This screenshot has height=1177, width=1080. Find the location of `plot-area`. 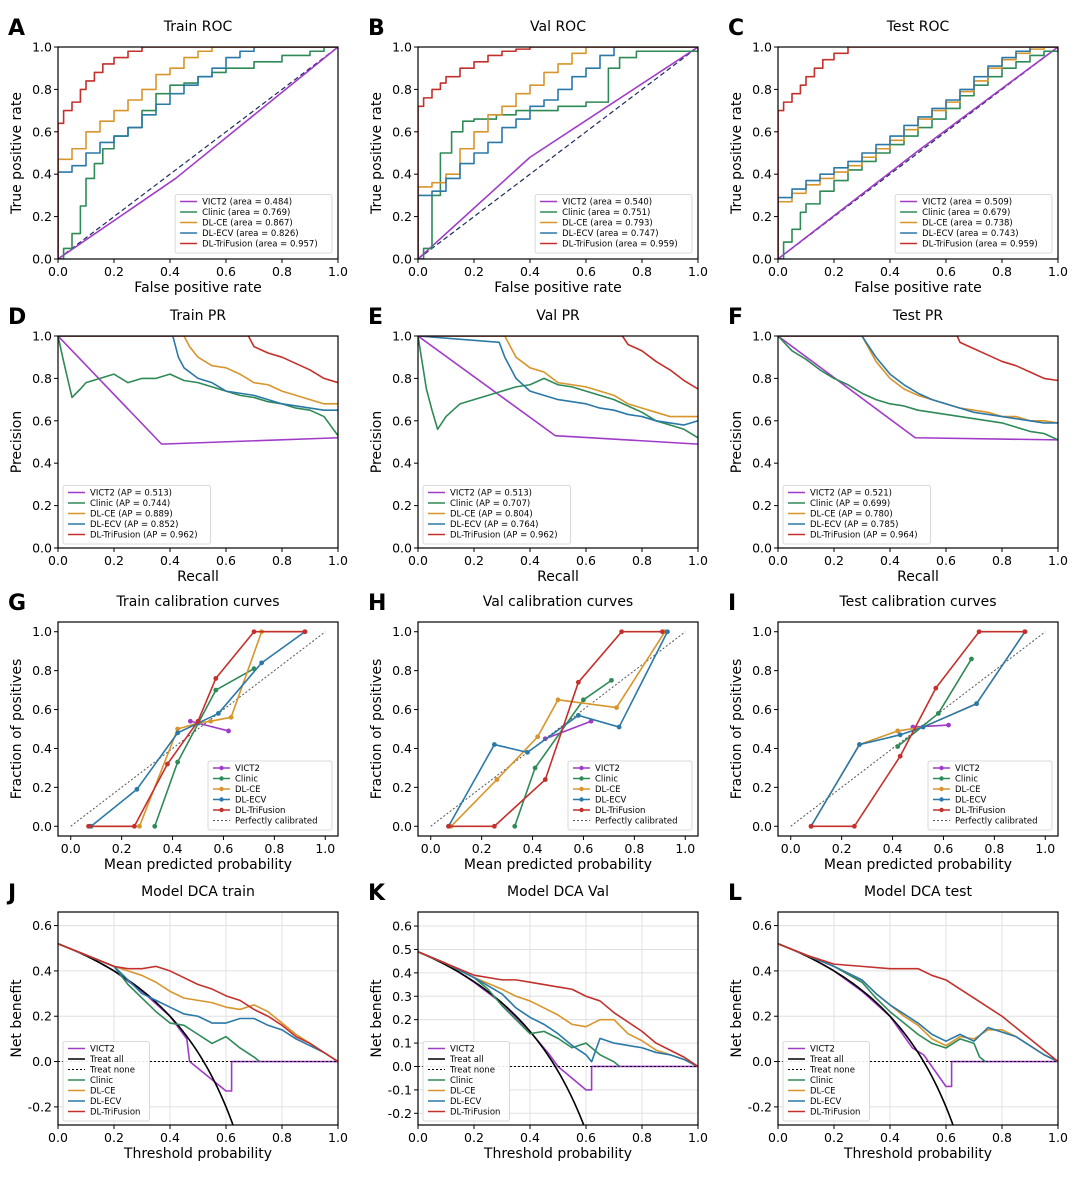

plot-area is located at coordinates (918, 1033).